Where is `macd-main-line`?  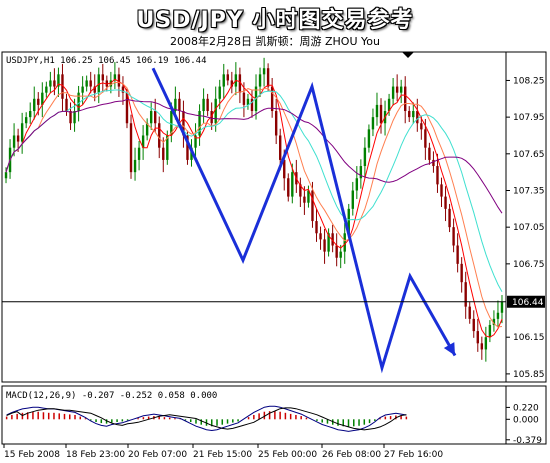
macd-main-line is located at coordinates (206, 418).